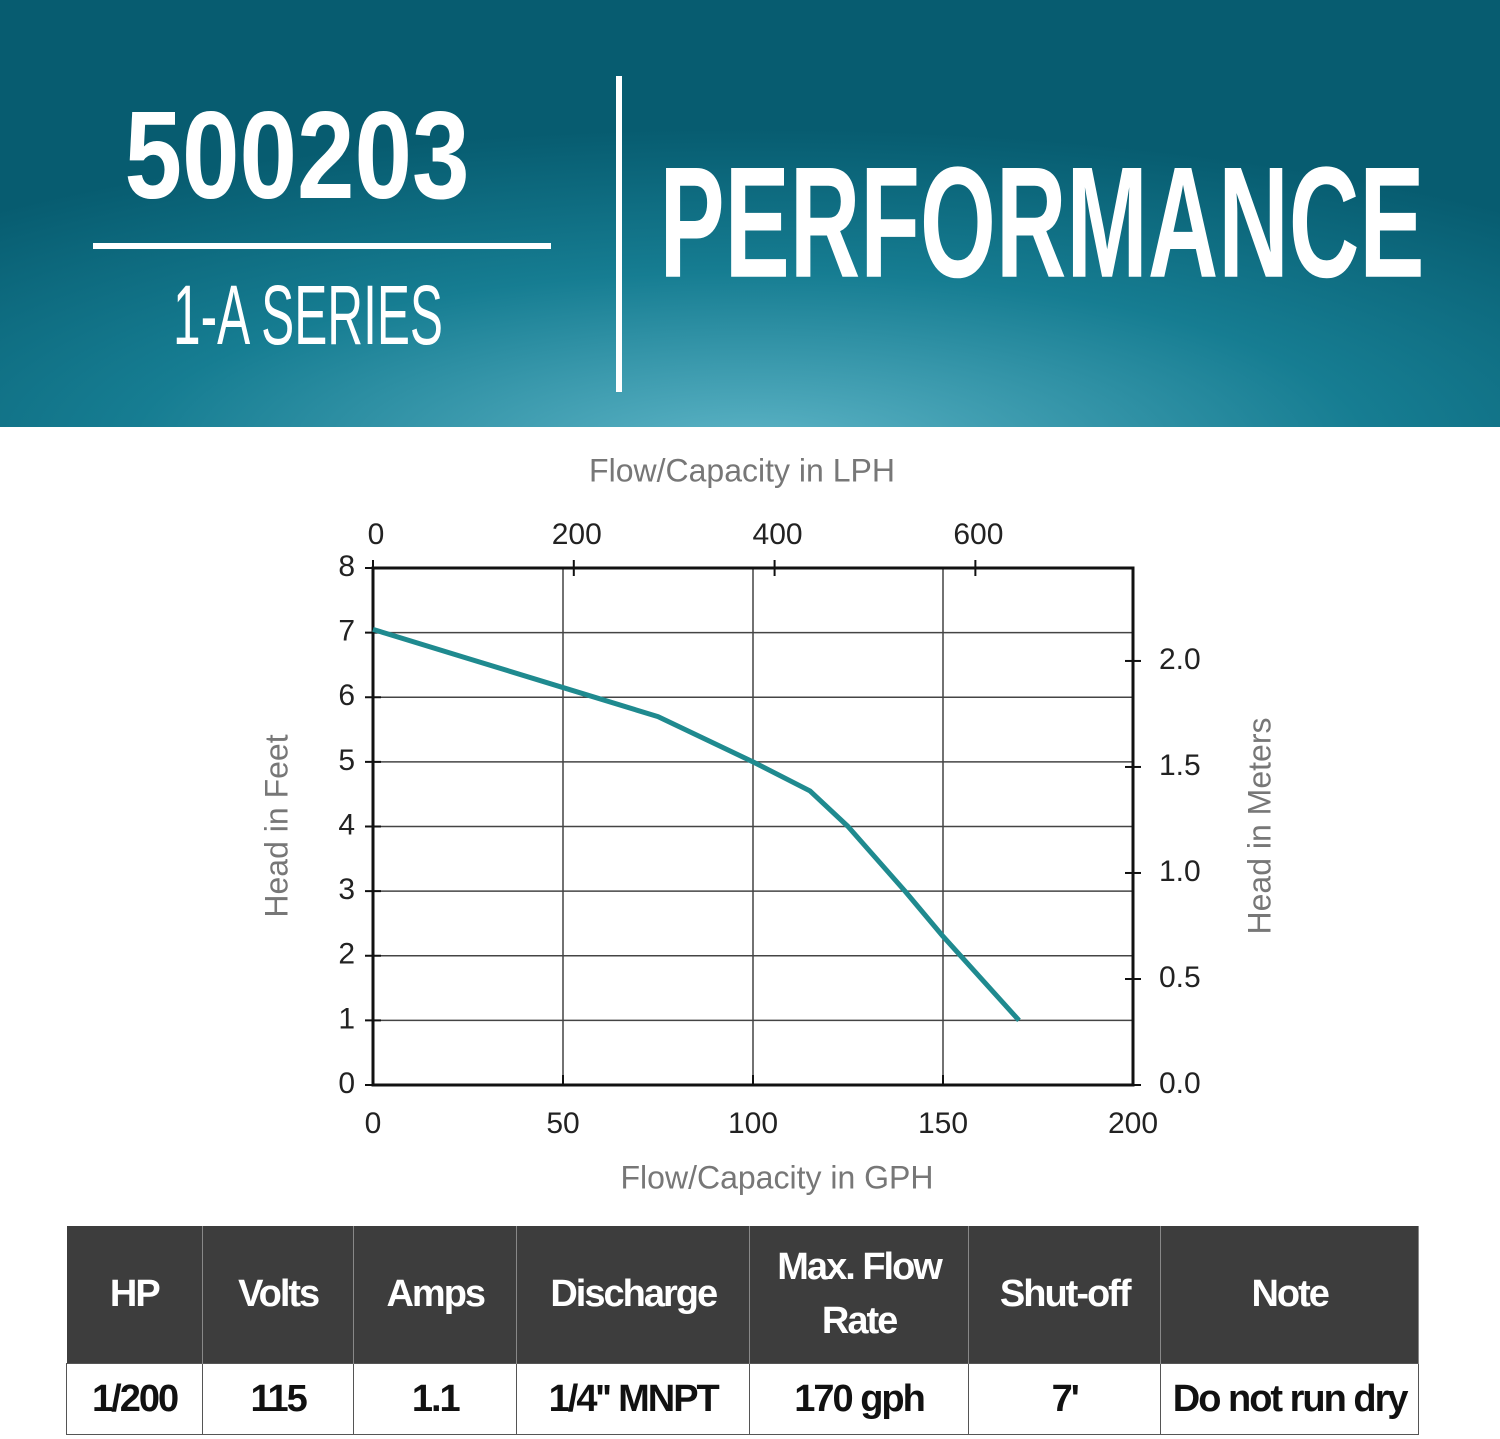  What do you see at coordinates (276, 825) in the screenshot?
I see `y-axis-title: Head in Feet` at bounding box center [276, 825].